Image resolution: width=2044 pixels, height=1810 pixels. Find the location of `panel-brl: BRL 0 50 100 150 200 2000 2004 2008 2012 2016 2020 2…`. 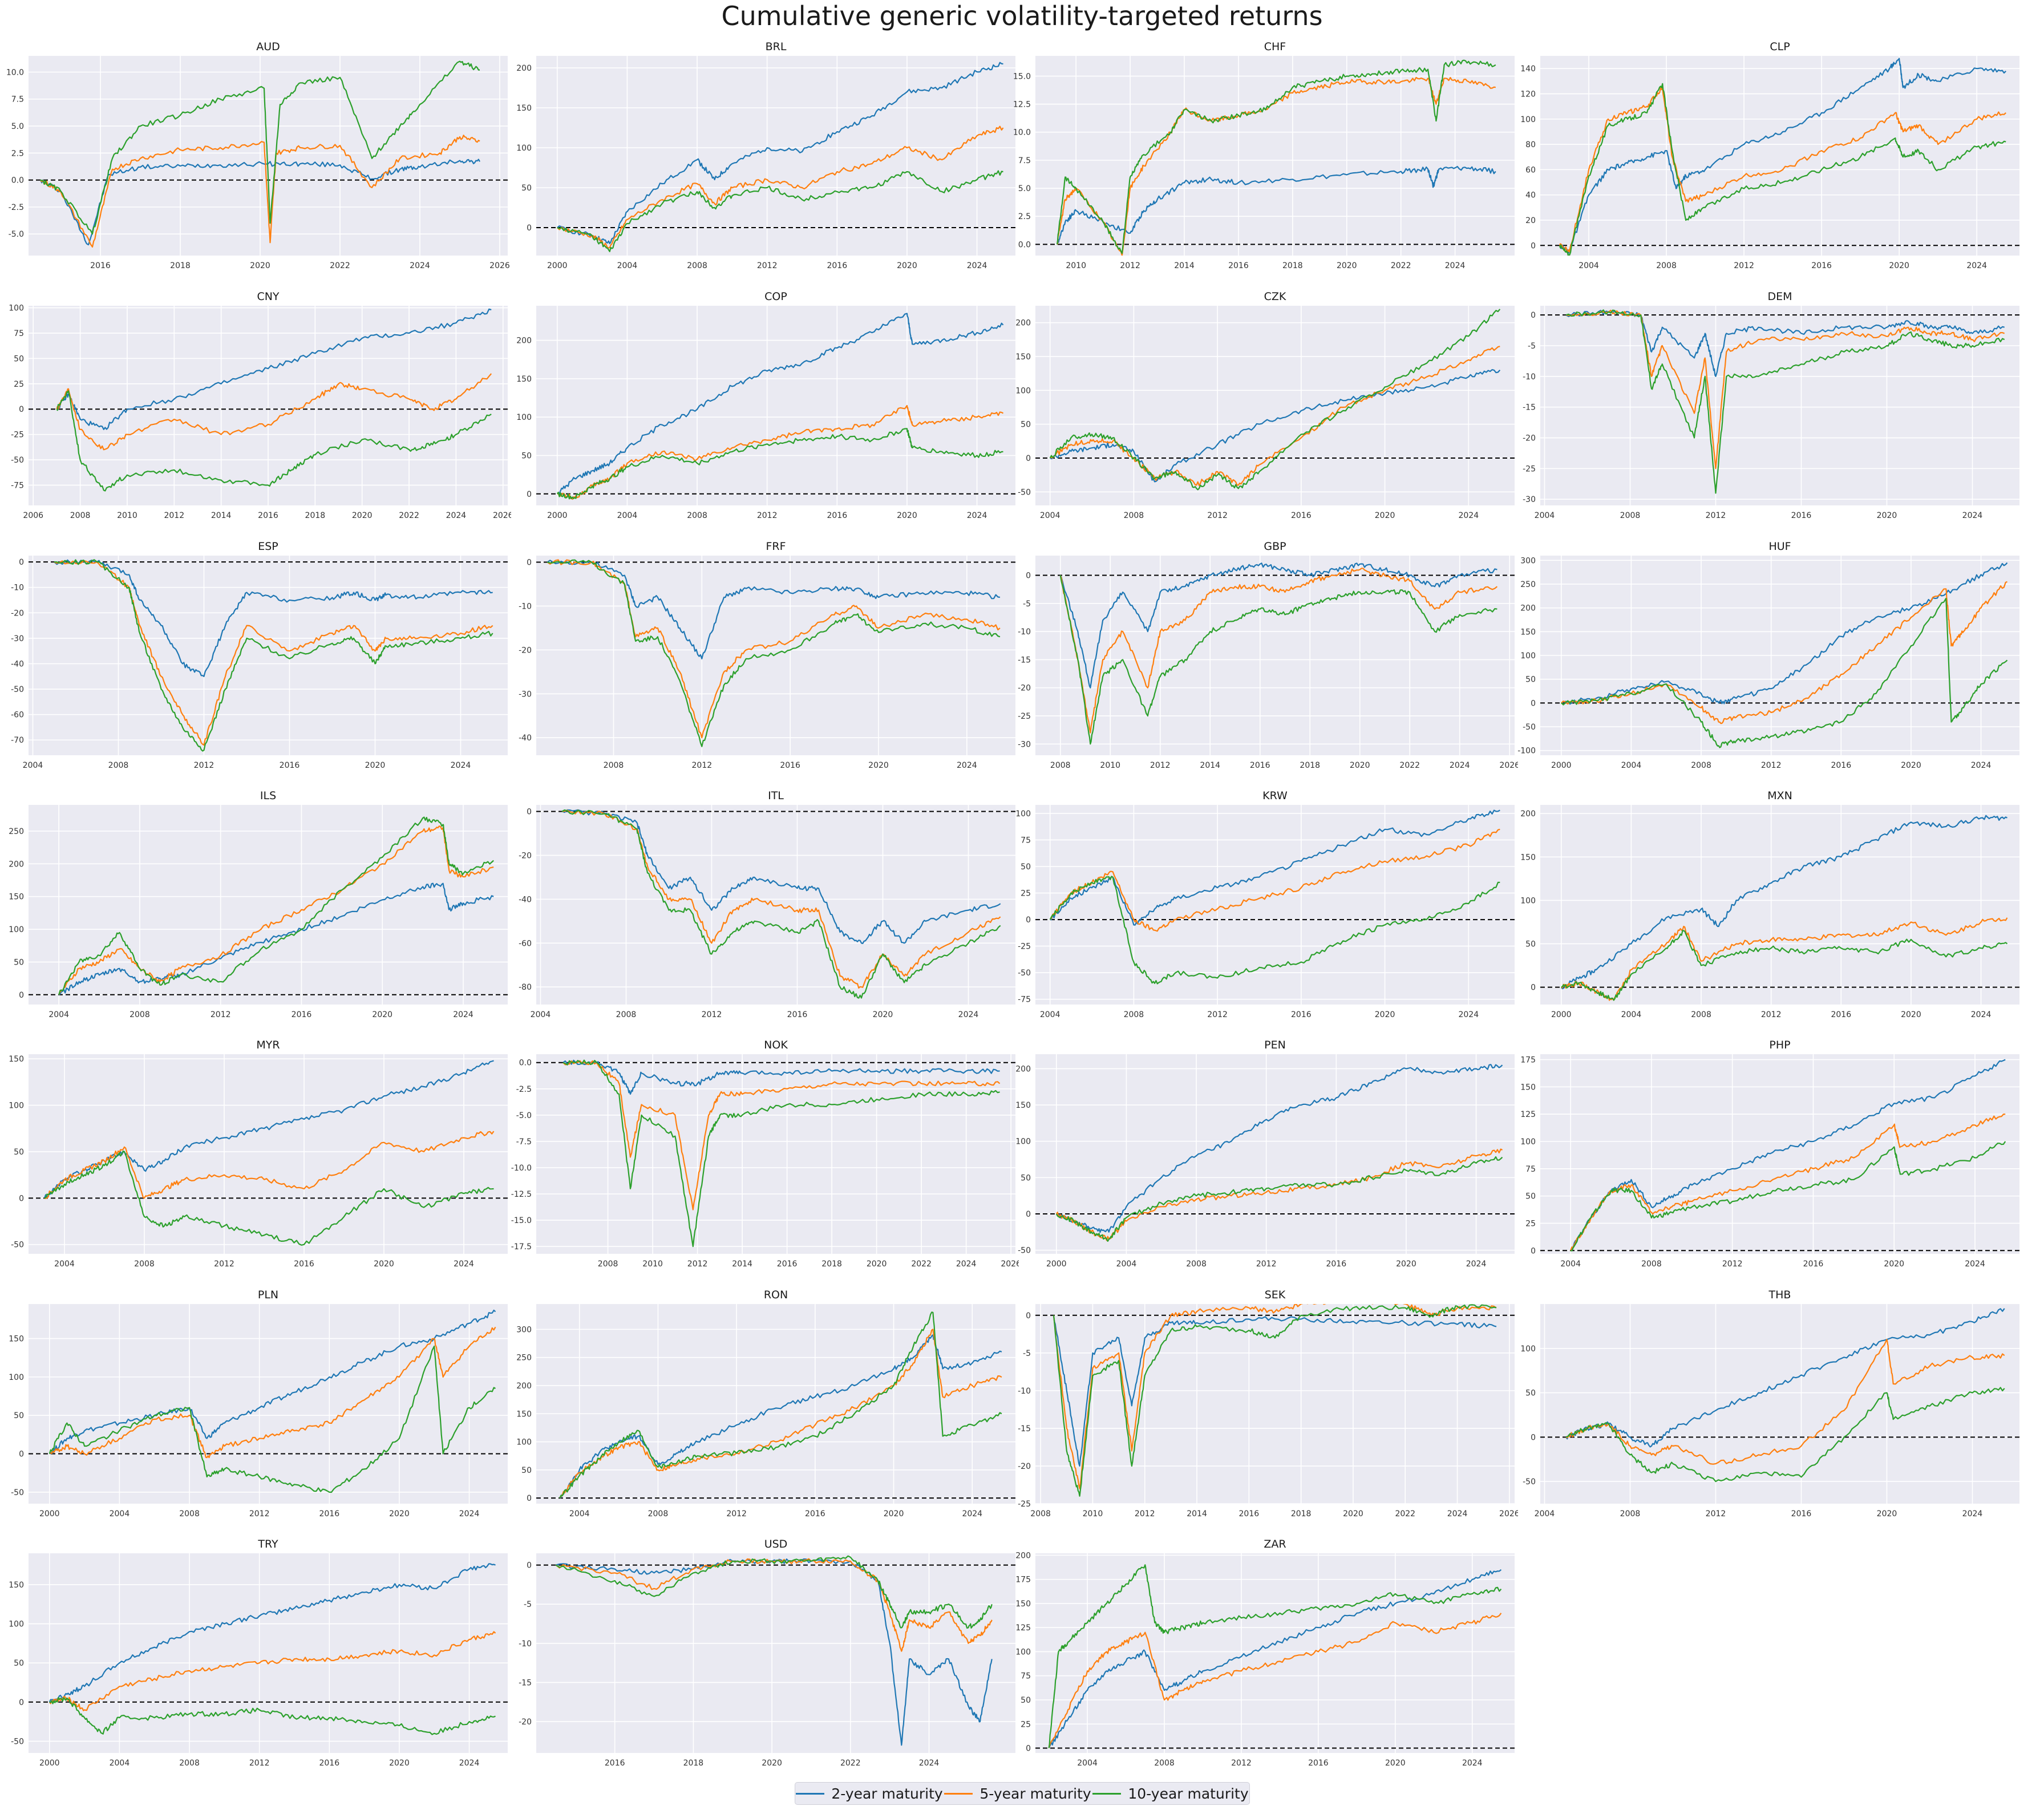

panel-brl: BRL 0 50 100 150 200 2000 2004 2008 2012 2016 2020 2… is located at coordinates (764, 157).